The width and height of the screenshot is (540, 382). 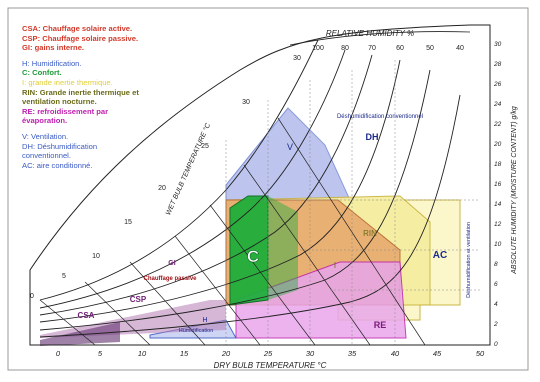 I want to click on legend-item: RIN: Grande inertie thermique et, so click(x=80, y=92).